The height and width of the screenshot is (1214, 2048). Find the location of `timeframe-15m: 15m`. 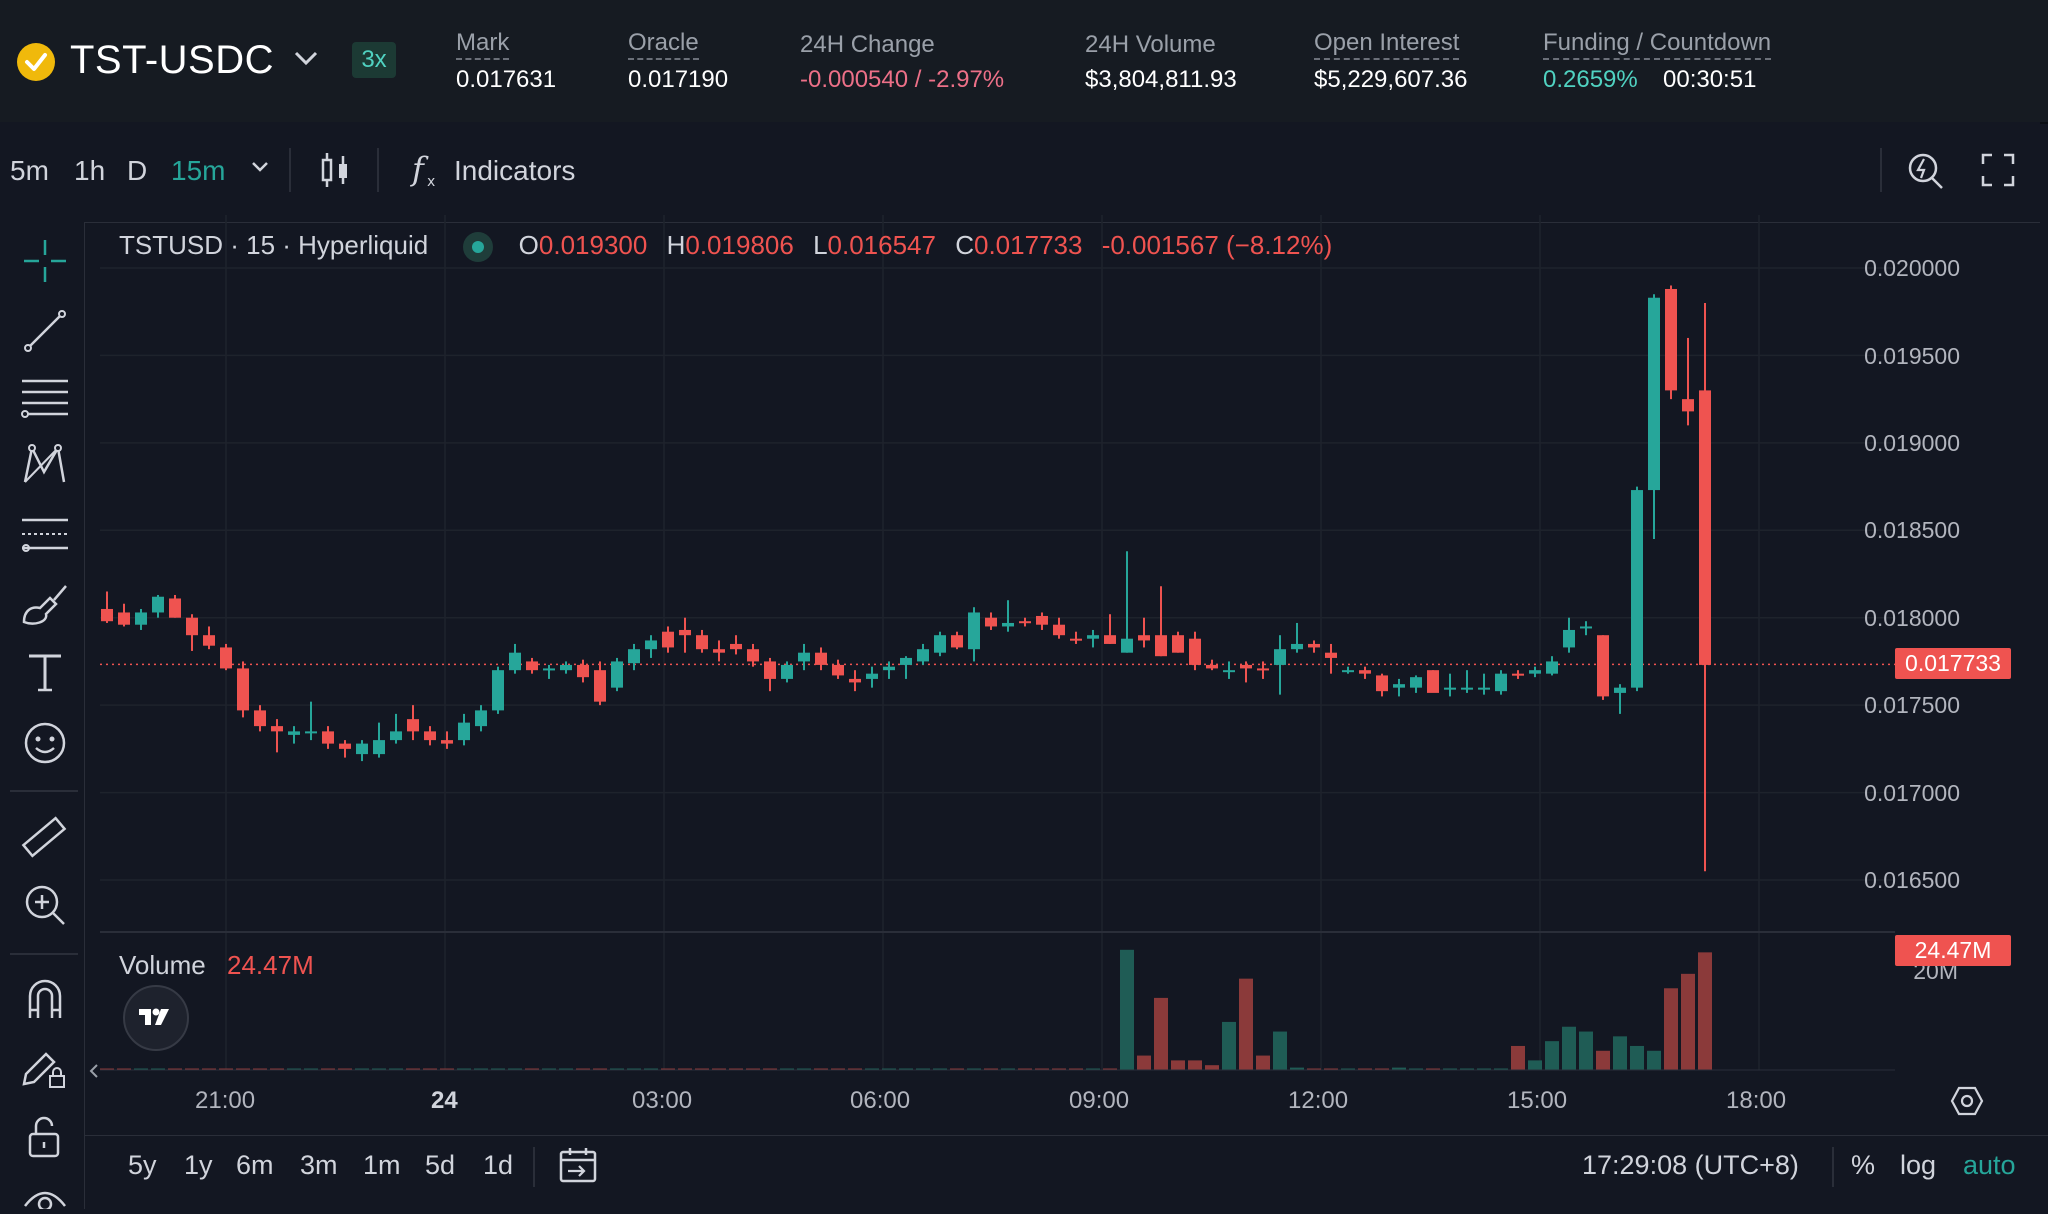

timeframe-15m: 15m is located at coordinates (198, 170).